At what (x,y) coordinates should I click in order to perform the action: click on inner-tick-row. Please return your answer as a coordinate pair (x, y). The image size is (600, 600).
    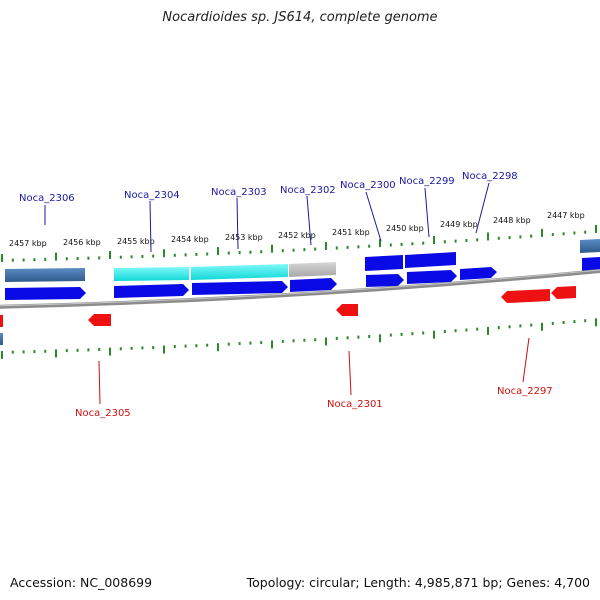
    Looking at the image, I should click on (299, 338).